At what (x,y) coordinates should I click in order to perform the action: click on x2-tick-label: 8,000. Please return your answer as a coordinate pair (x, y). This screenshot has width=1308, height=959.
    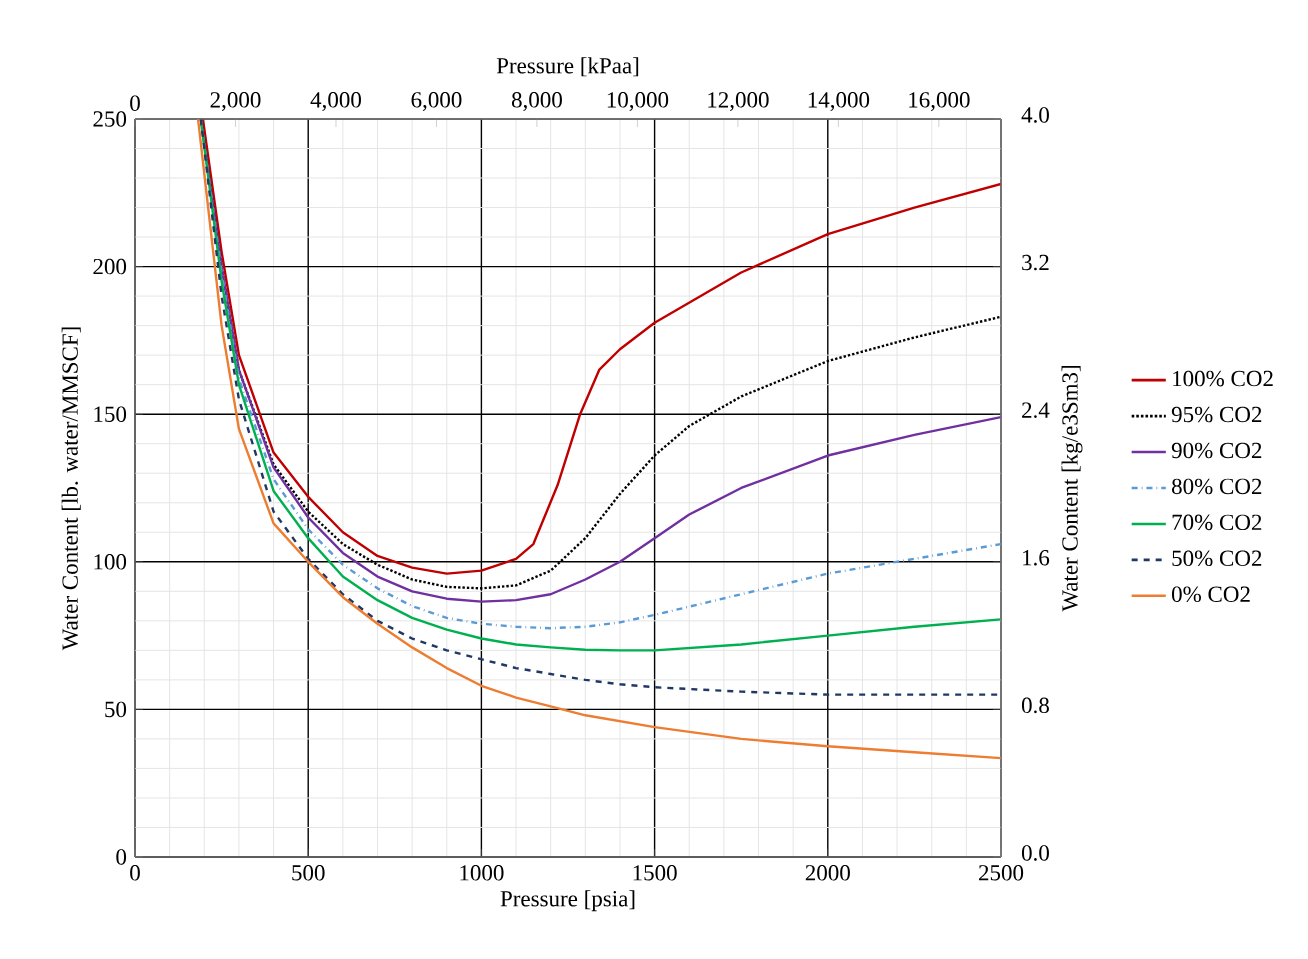
    Looking at the image, I should click on (536, 101).